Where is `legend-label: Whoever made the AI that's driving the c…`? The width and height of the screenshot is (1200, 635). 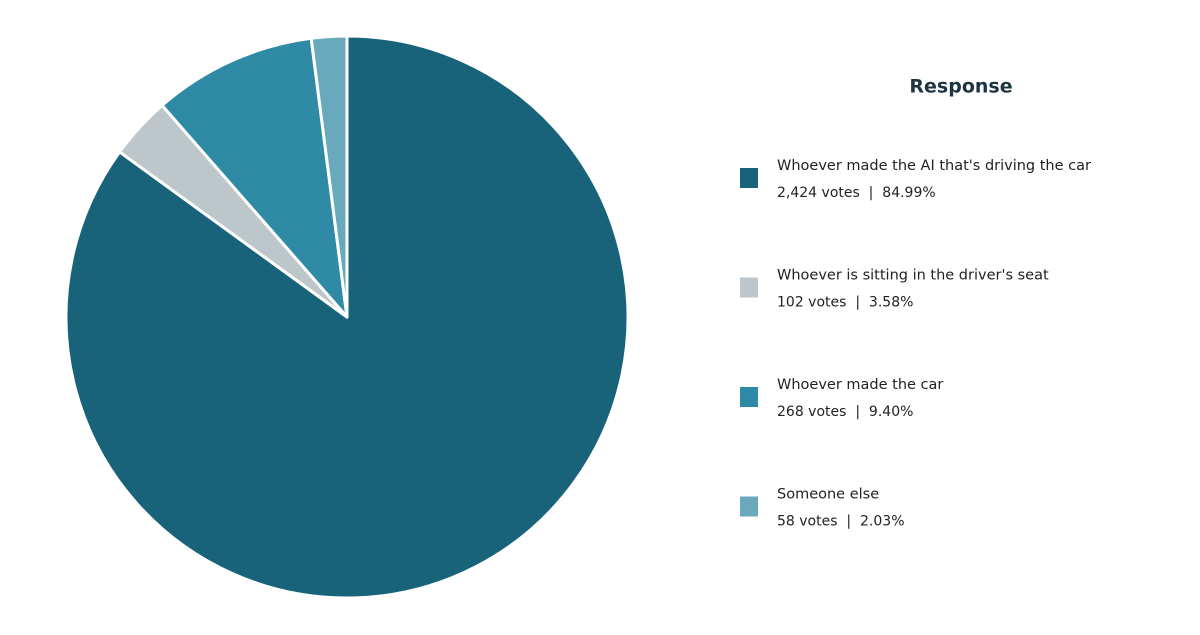 legend-label: Whoever made the AI that's driving the c… is located at coordinates (934, 166).